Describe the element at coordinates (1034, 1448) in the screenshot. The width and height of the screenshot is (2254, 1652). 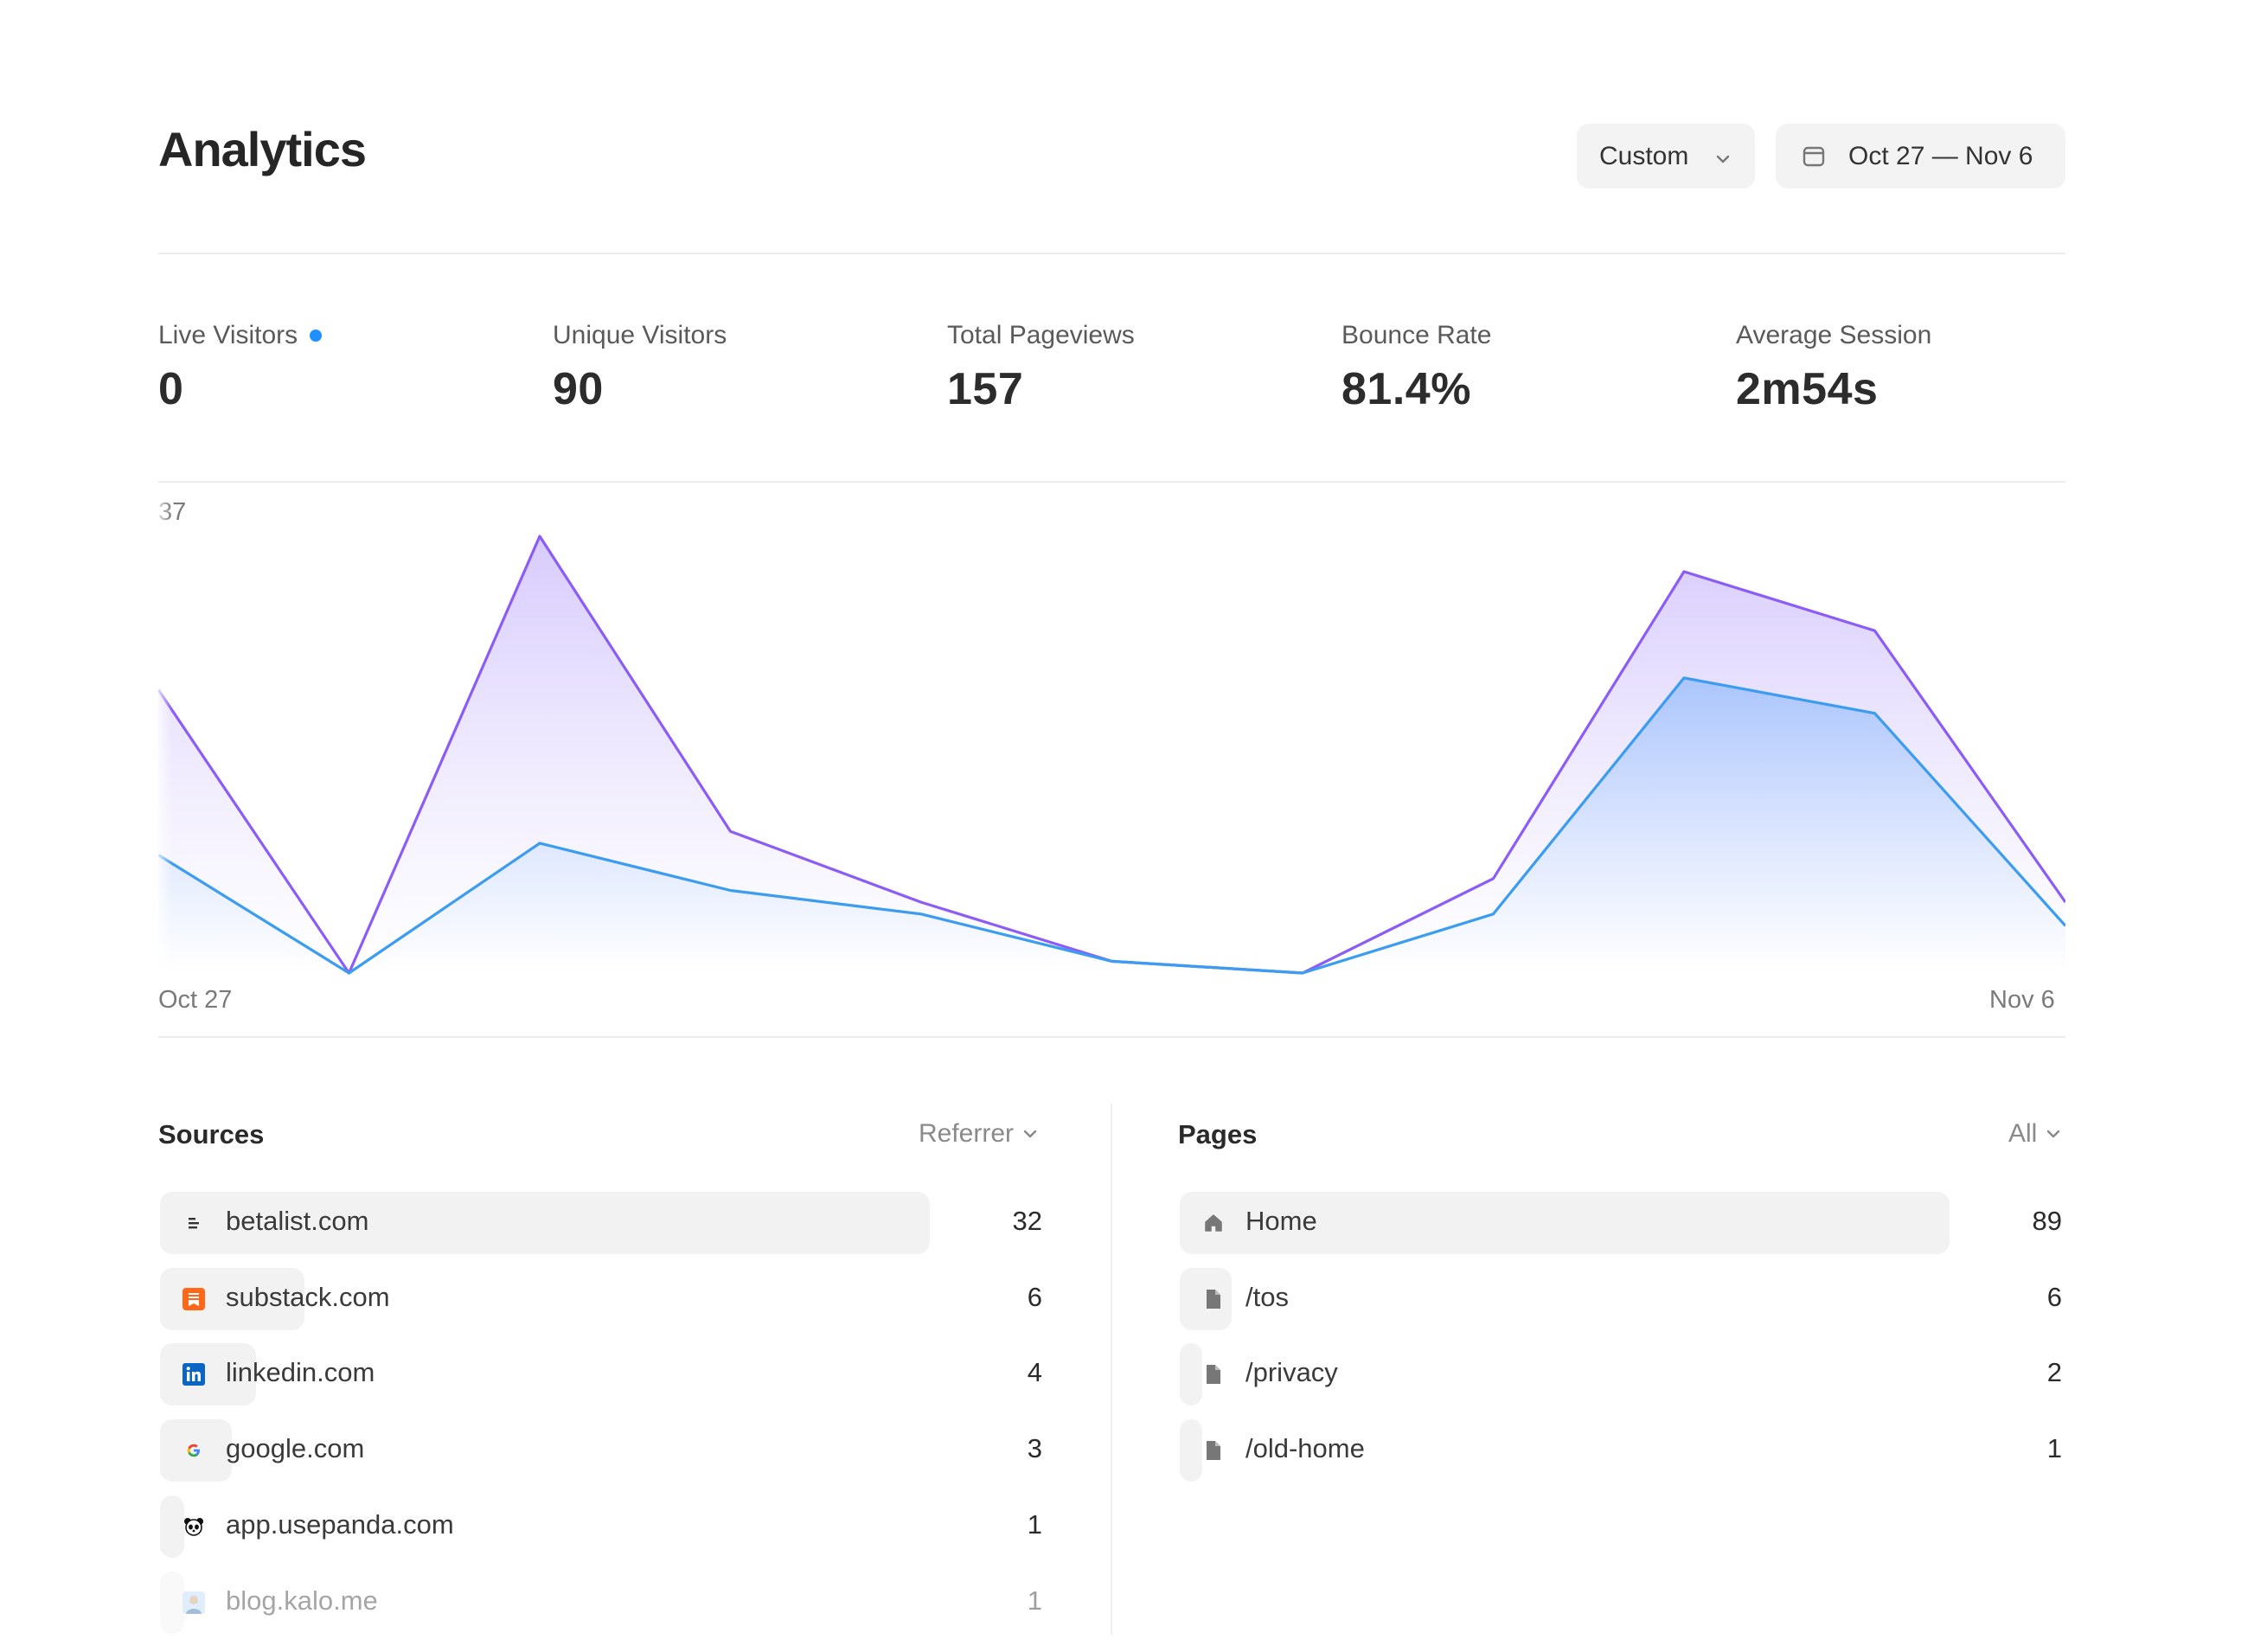
I see `source-count: 3` at that location.